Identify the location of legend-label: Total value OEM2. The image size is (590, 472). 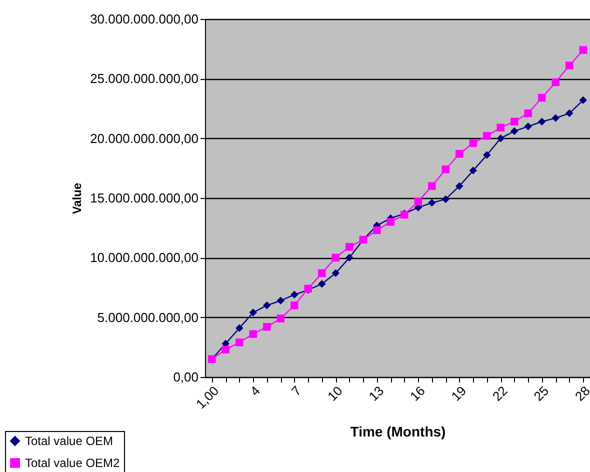
(72, 463).